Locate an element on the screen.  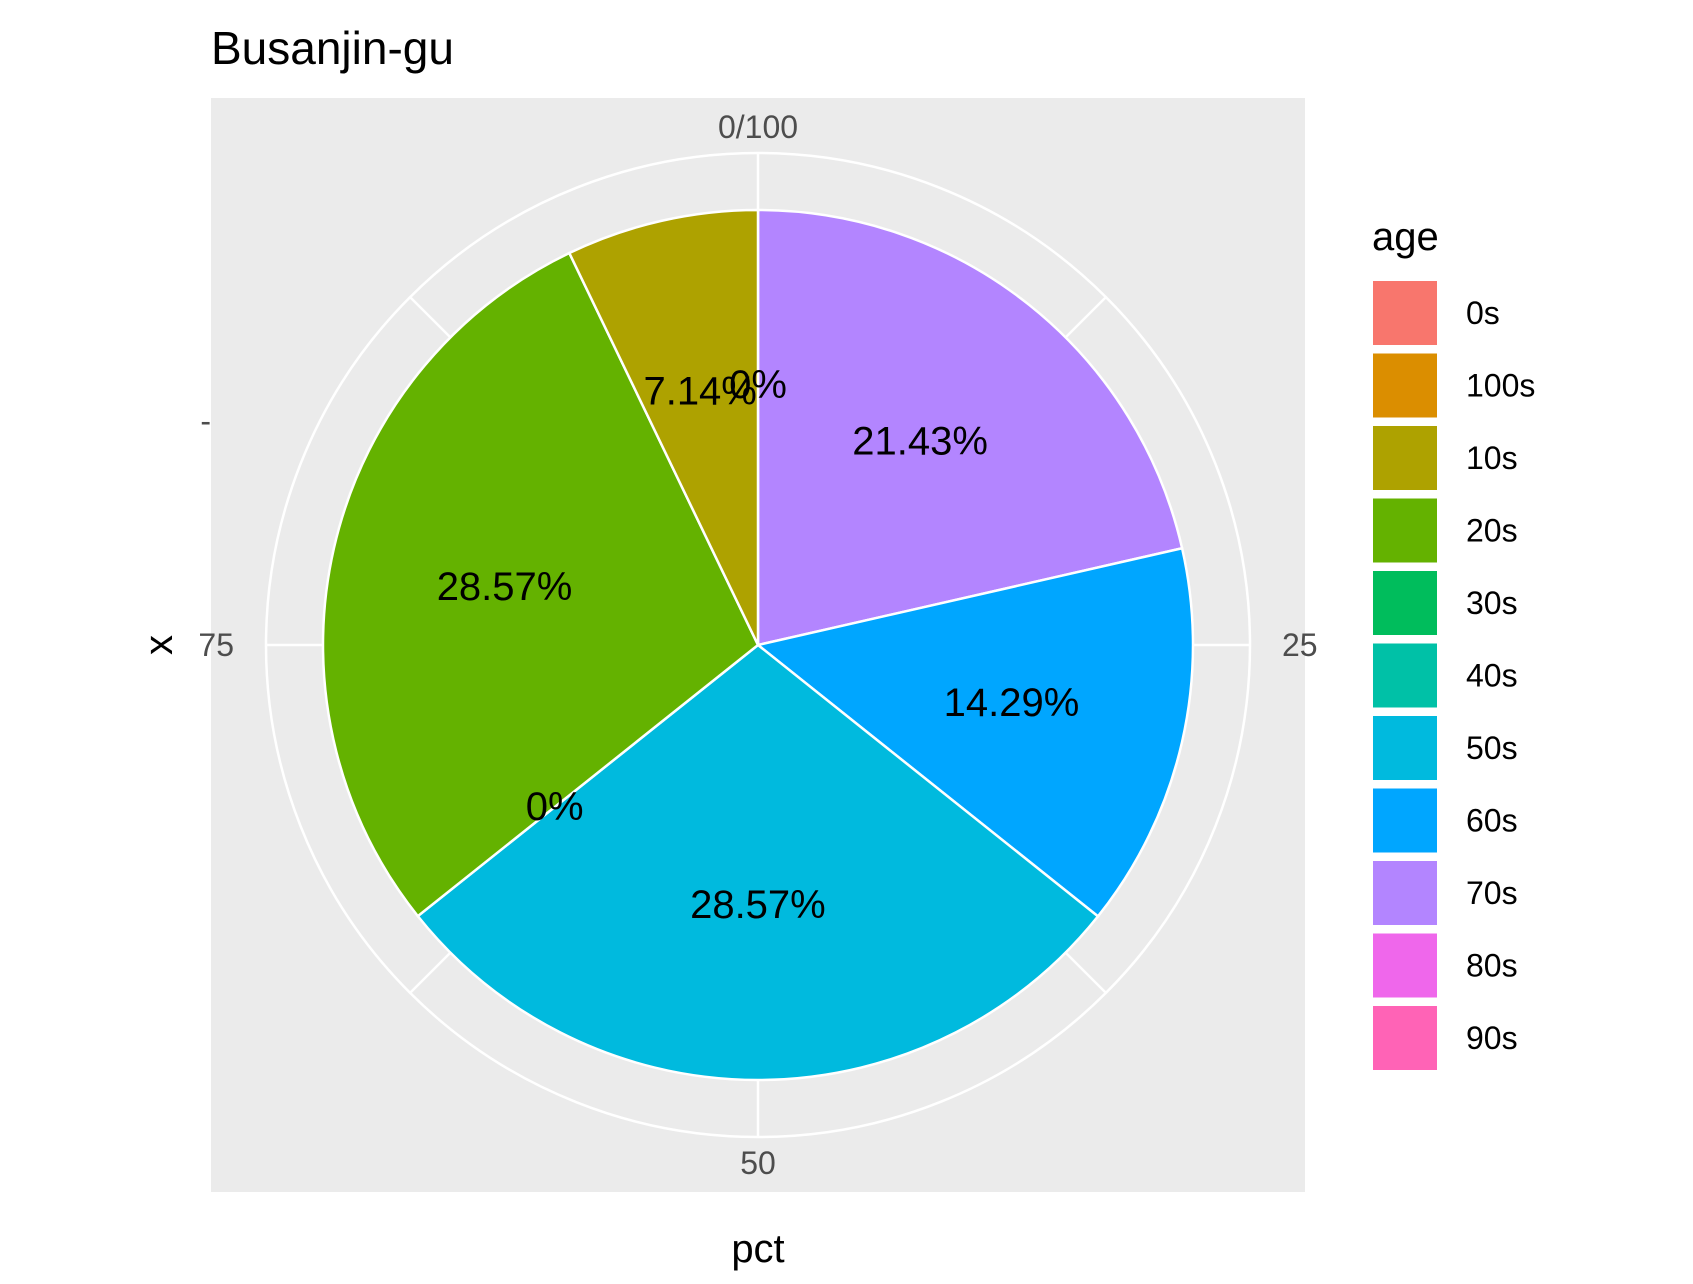
x-axis-title: pct is located at coordinates (757, 1249).